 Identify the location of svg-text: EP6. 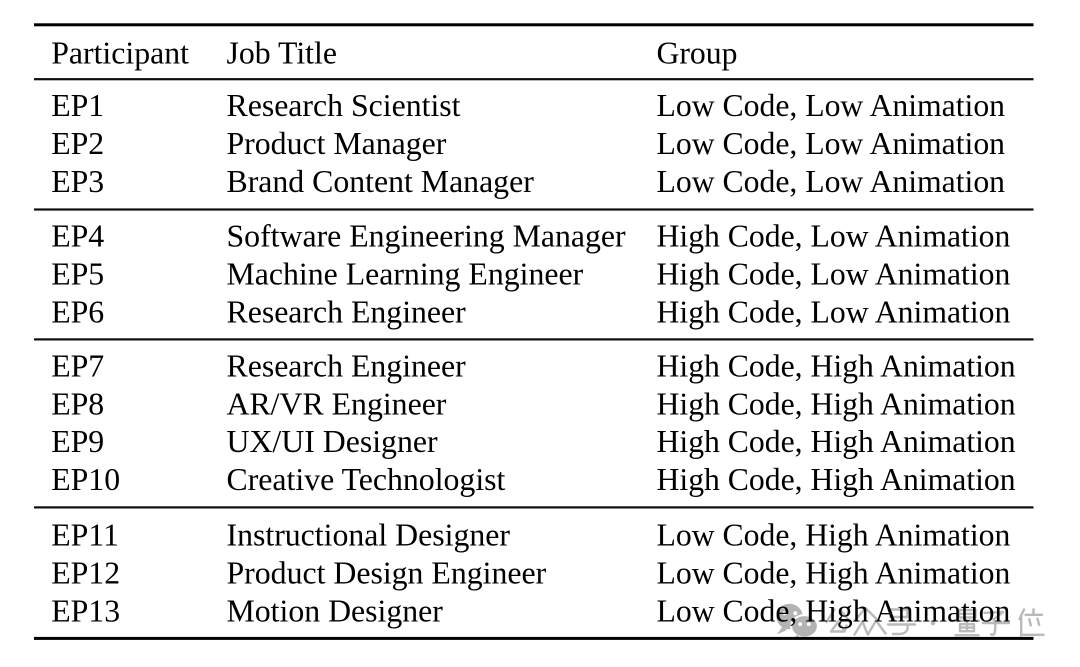
(77, 311).